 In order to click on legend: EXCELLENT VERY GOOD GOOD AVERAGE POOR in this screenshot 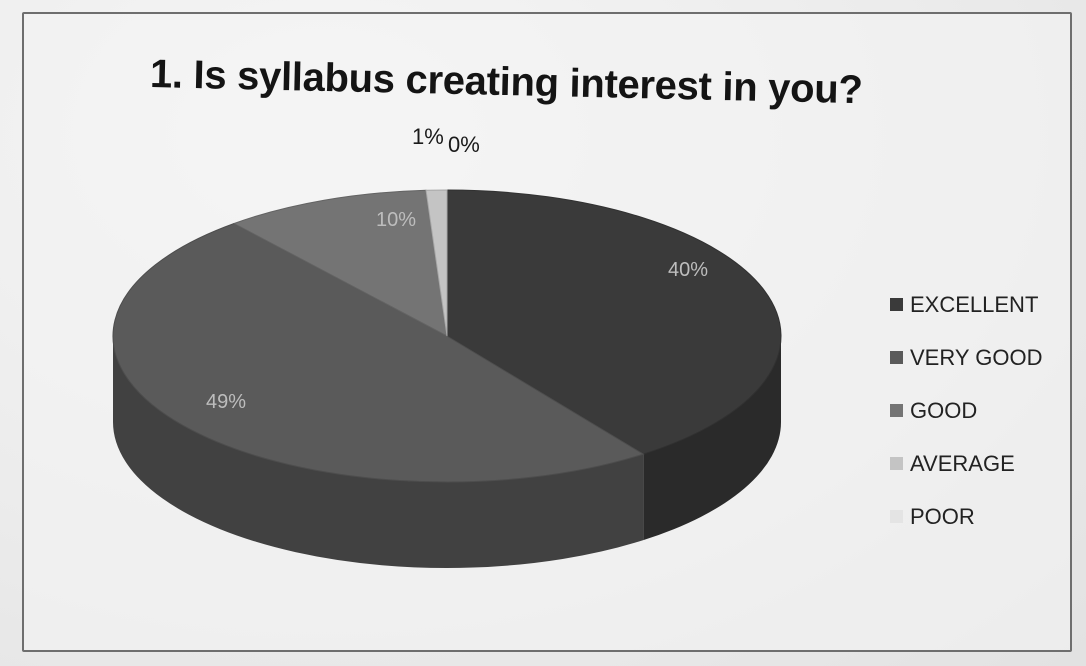, I will do `click(966, 410)`.